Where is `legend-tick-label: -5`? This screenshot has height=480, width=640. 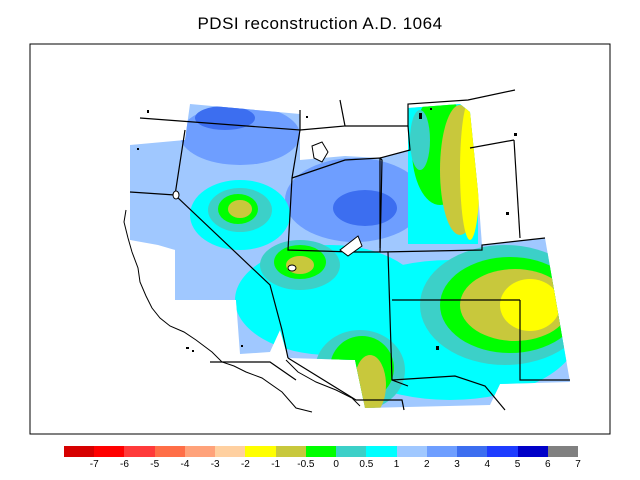 legend-tick-label: -5 is located at coordinates (155, 464).